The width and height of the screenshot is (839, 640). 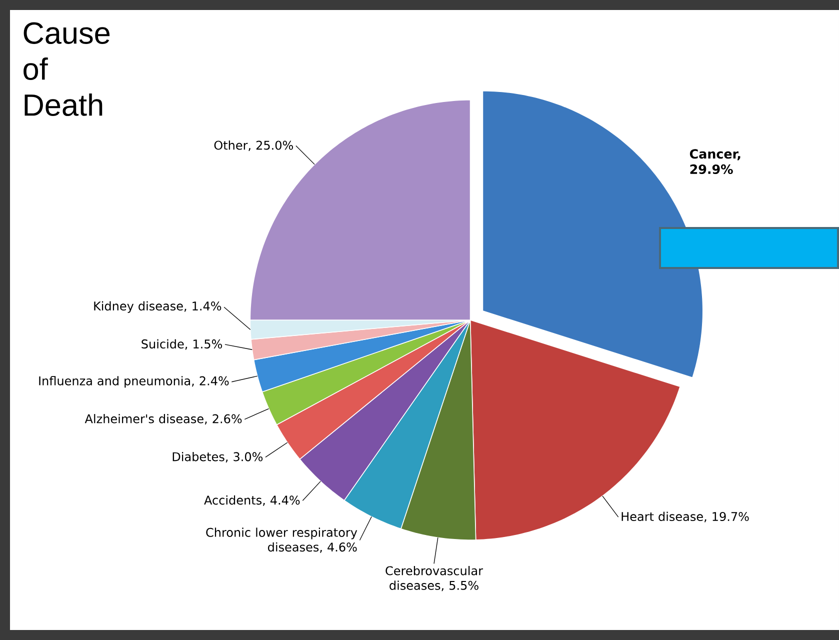 I want to click on slice-label: Diabetes, 3.0%, so click(x=217, y=457).